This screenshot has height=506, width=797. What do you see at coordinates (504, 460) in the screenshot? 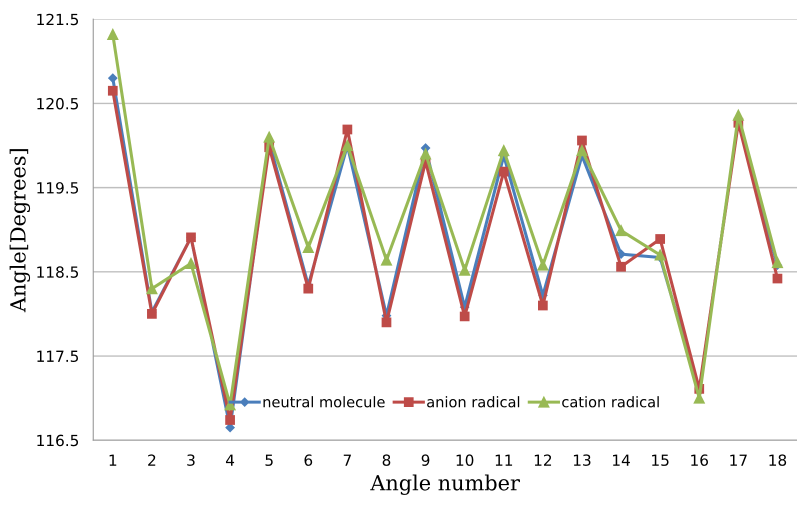
I see `x-tick-label: 11` at bounding box center [504, 460].